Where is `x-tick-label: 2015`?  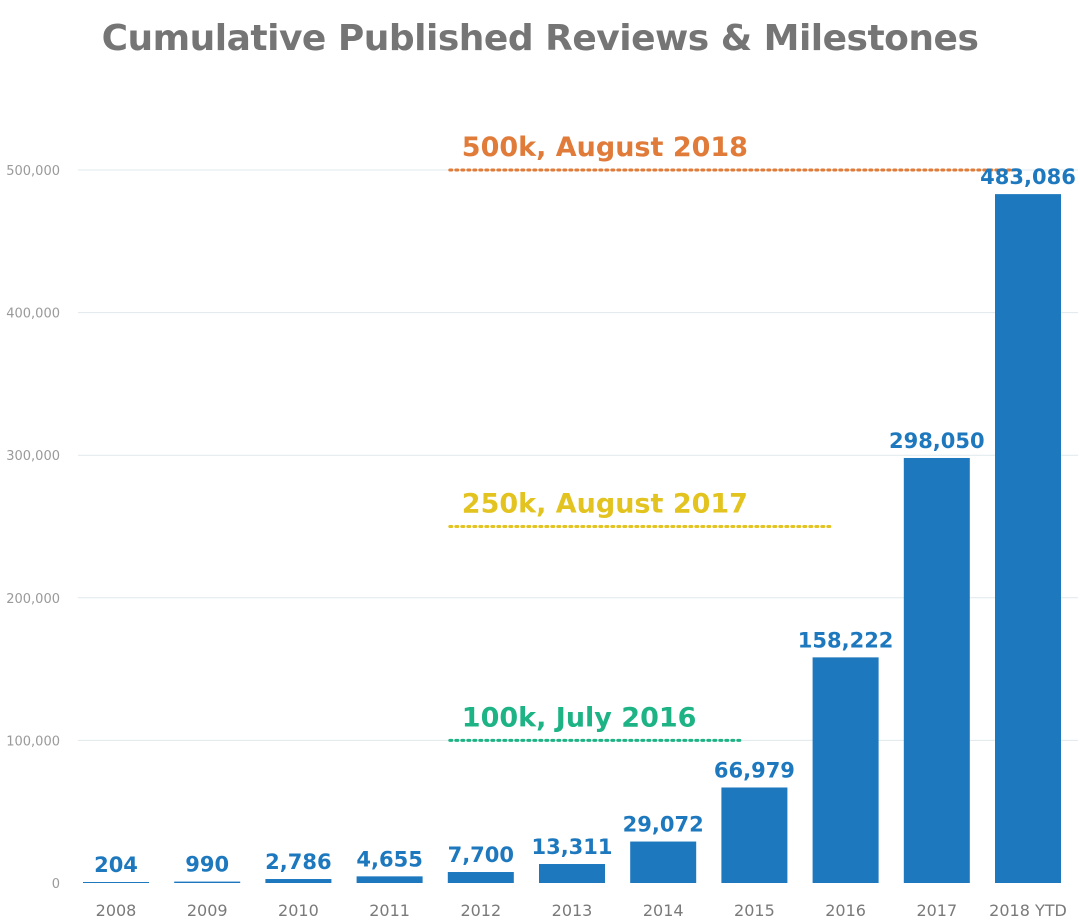 x-tick-label: 2015 is located at coordinates (754, 910).